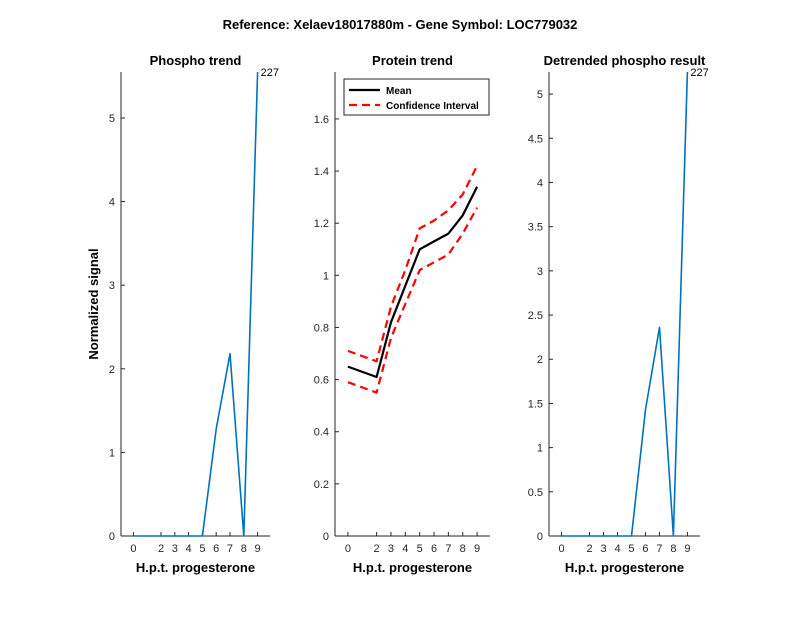 Image resolution: width=800 pixels, height=618 pixels. Describe the element at coordinates (413, 300) in the screenshot. I see `protein-series-lower-ci` at that location.